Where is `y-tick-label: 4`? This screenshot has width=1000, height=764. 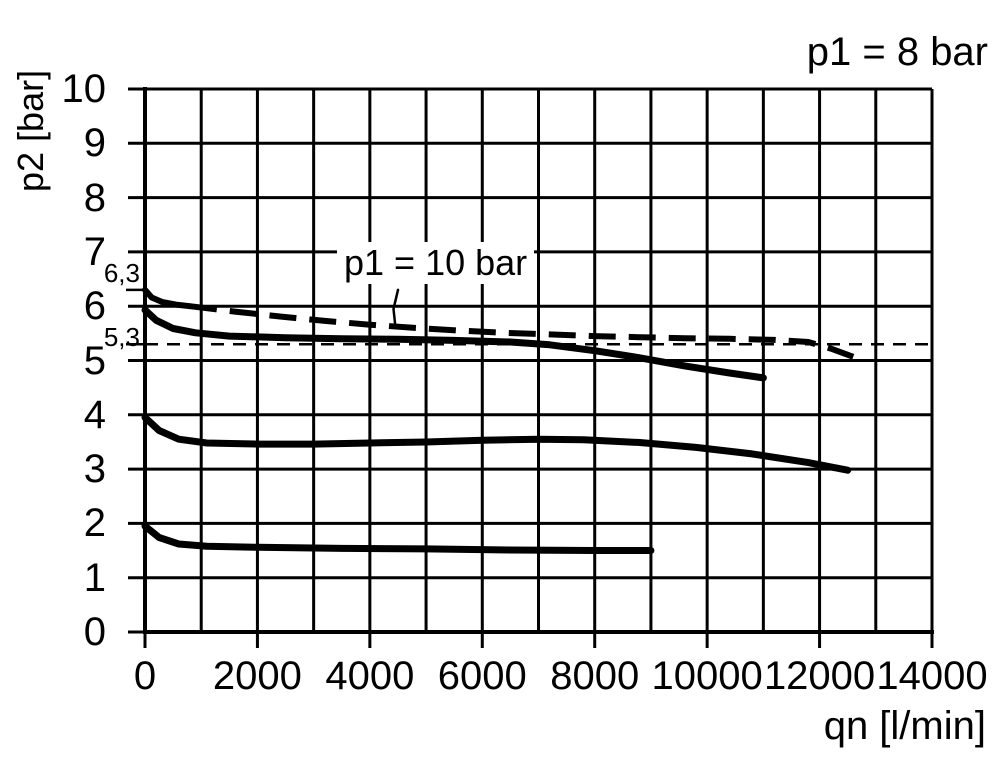 y-tick-label: 4 is located at coordinates (94, 414).